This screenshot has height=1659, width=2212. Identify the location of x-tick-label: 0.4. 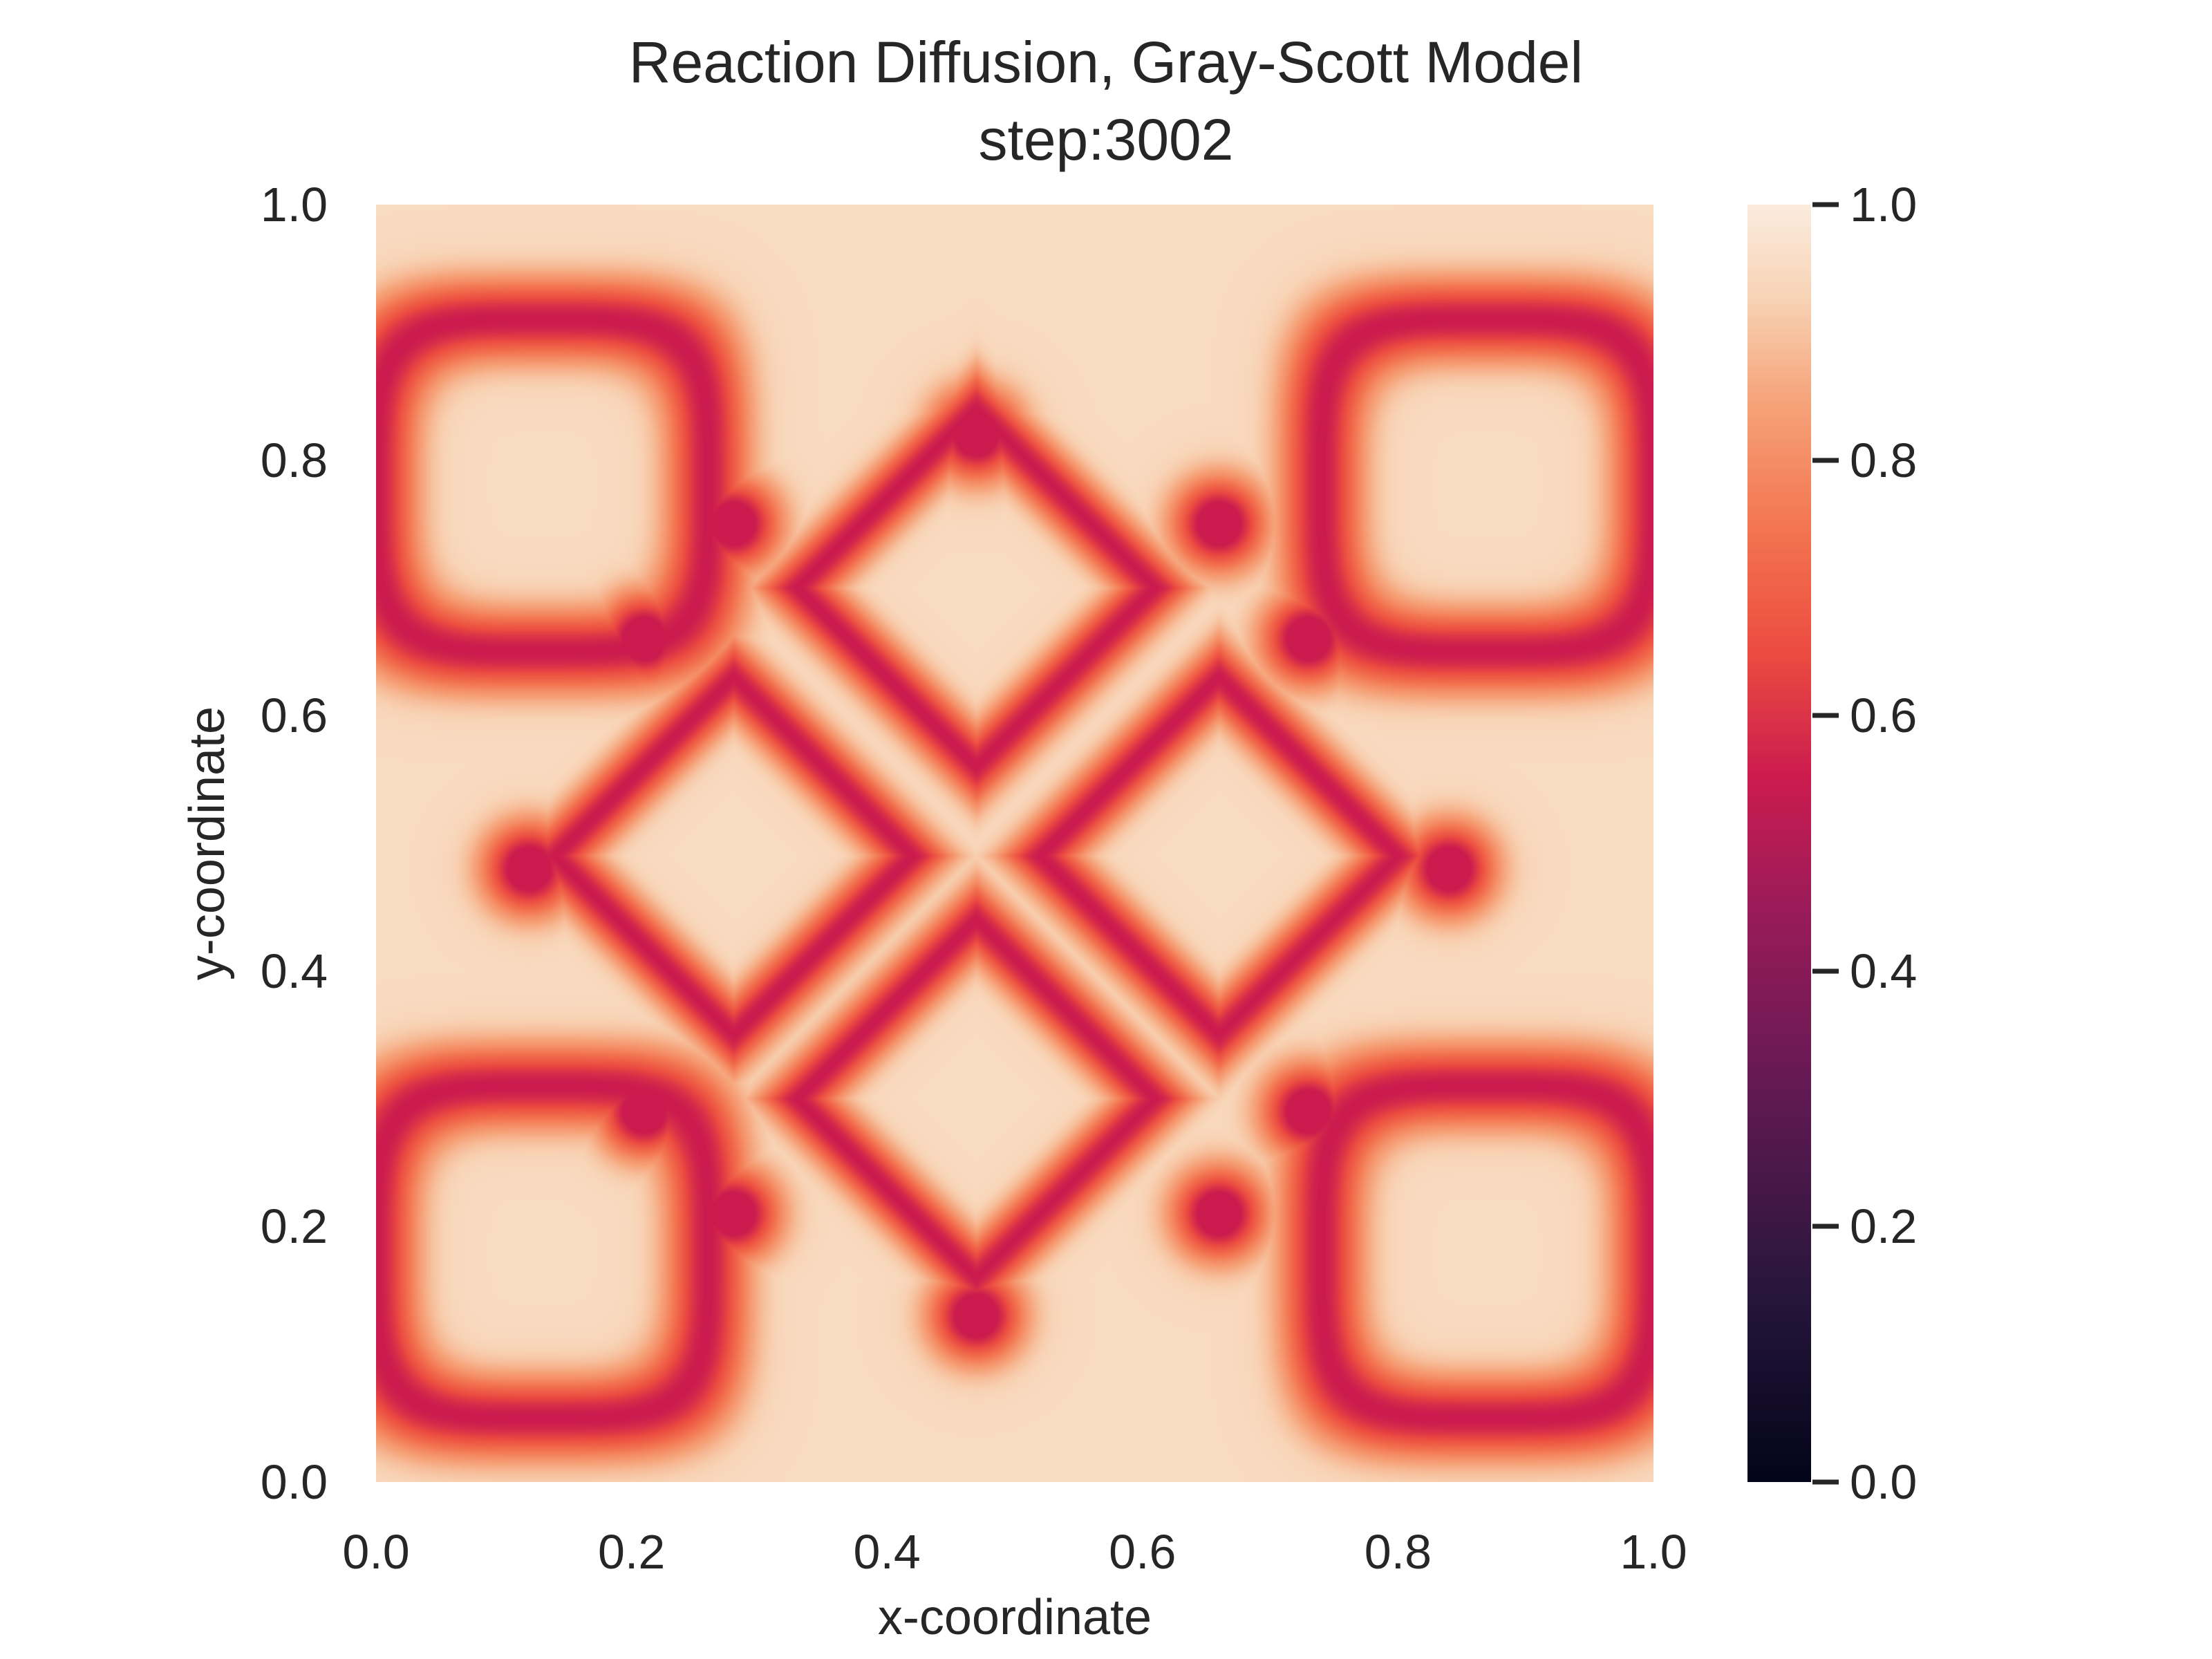
(887, 1552).